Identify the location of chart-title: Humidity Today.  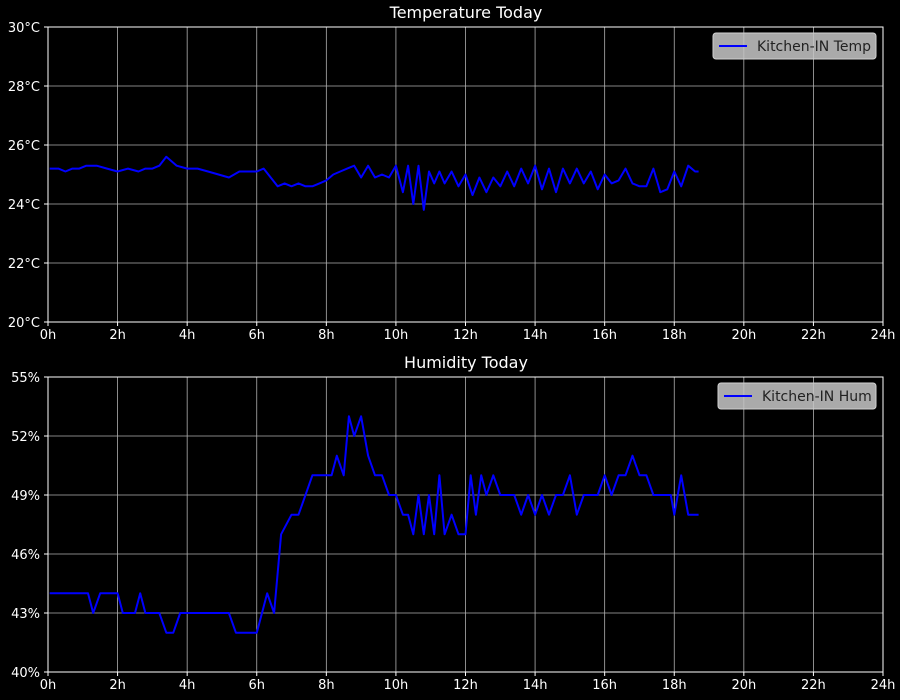
(466, 362).